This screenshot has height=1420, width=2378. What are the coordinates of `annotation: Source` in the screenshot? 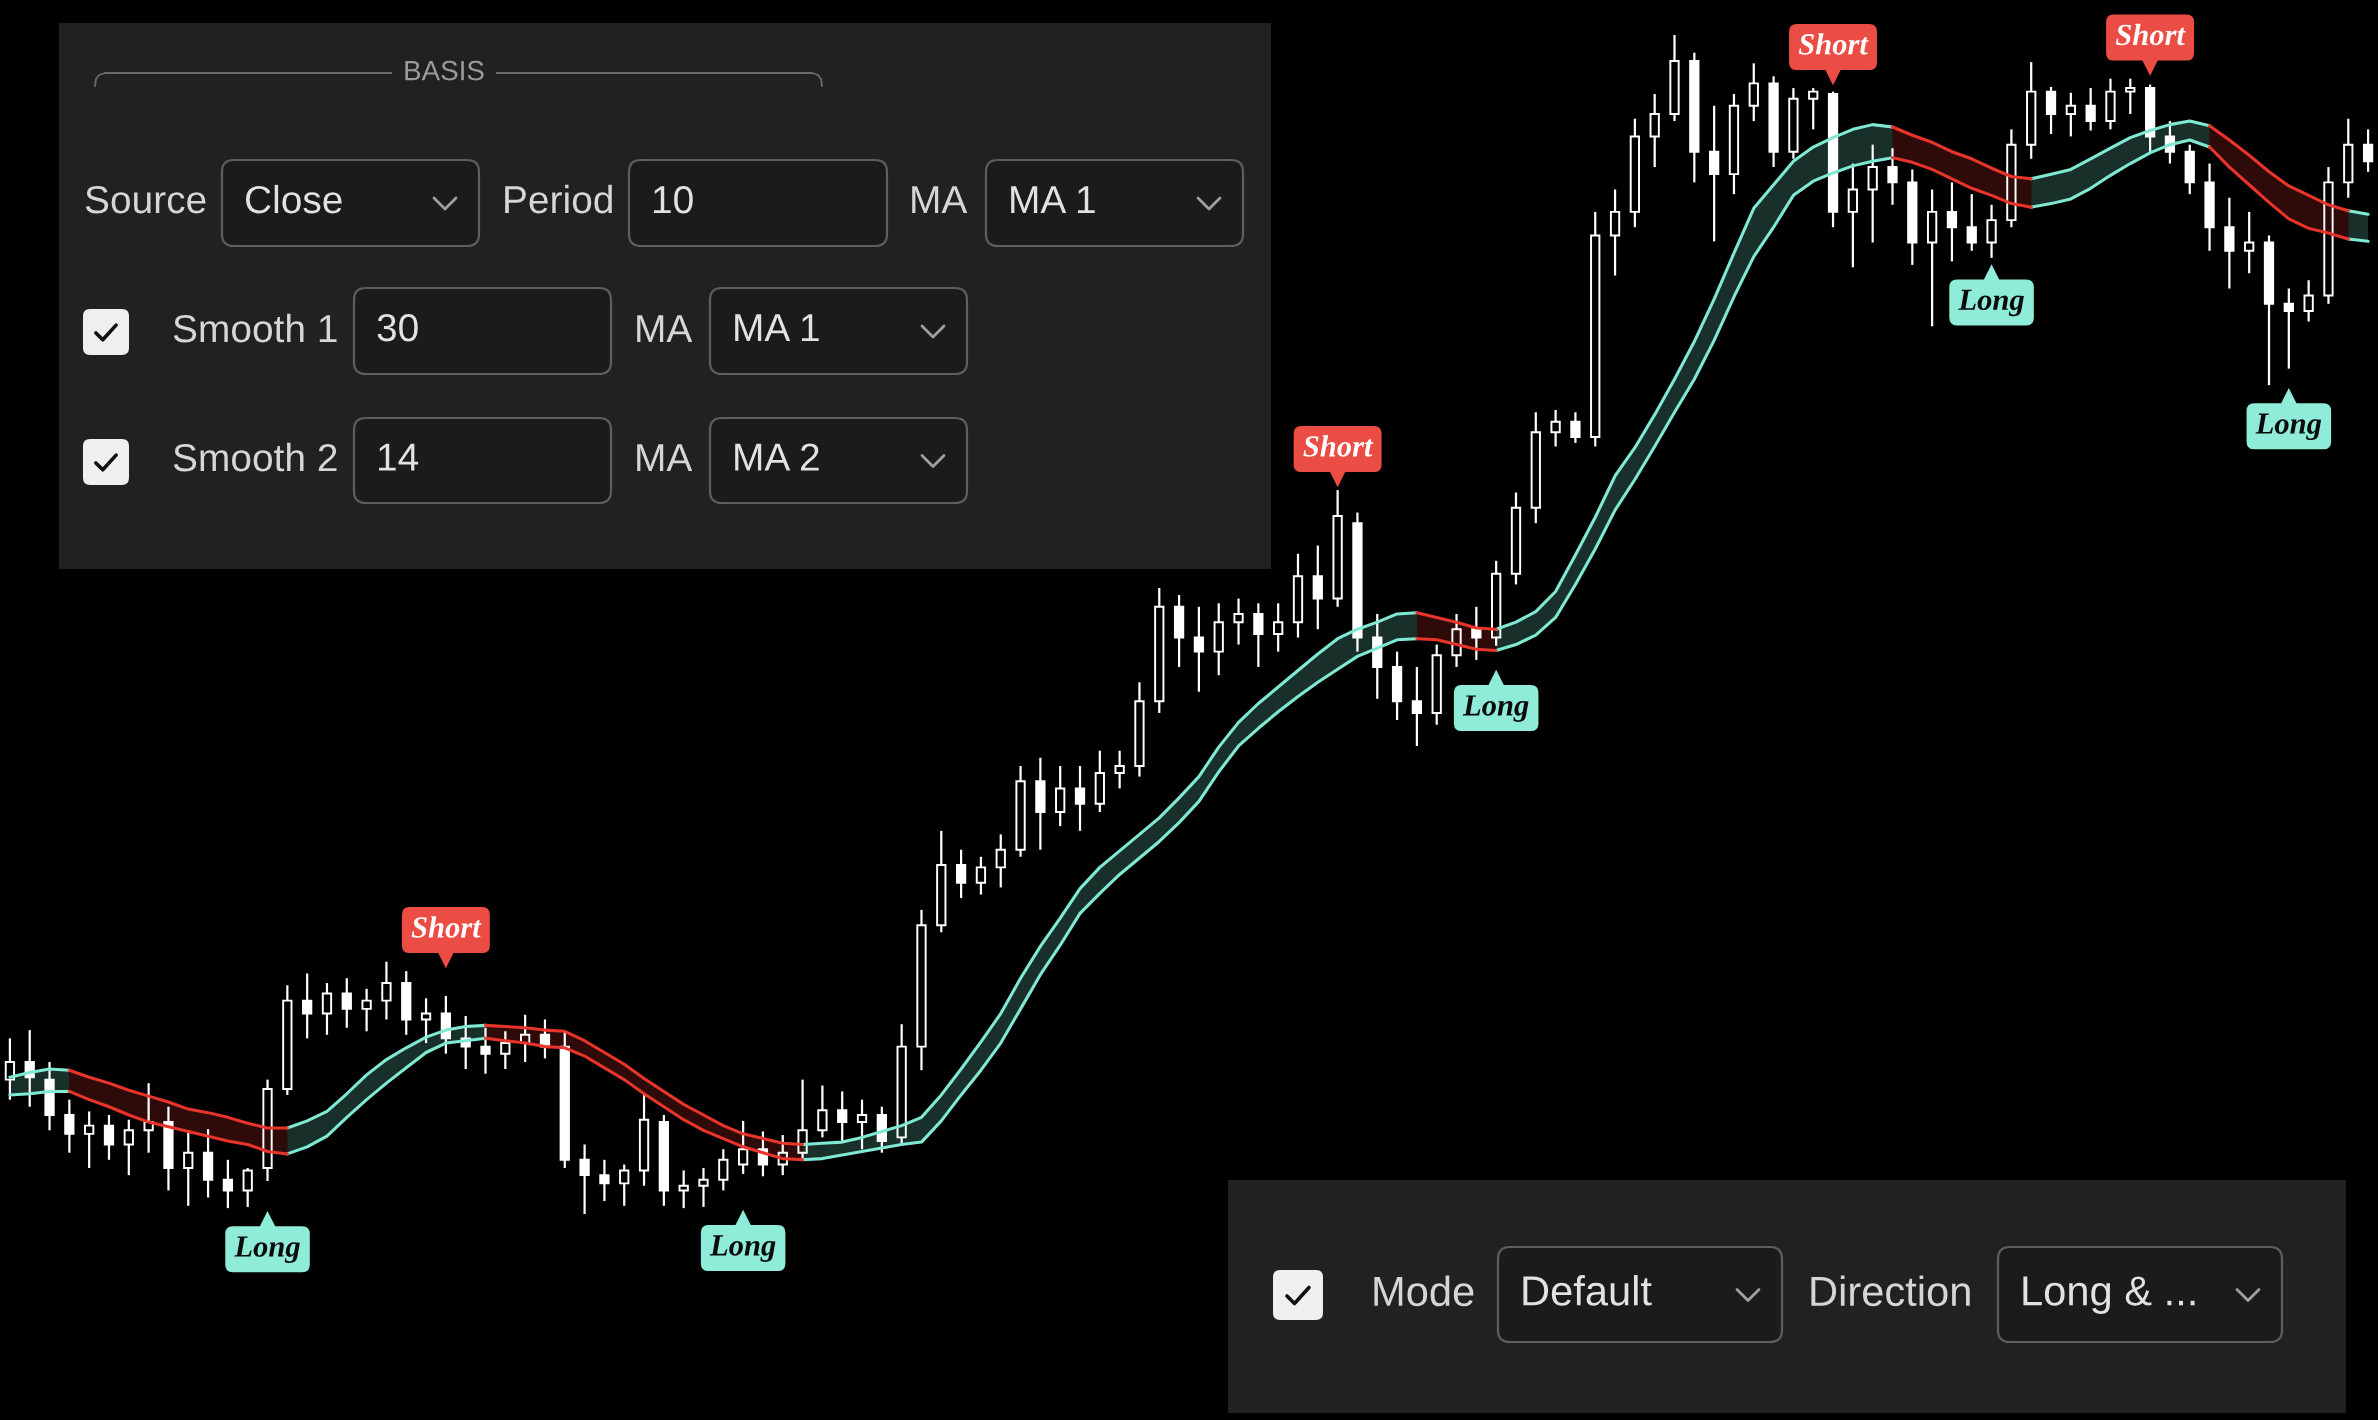 It's located at (145, 199).